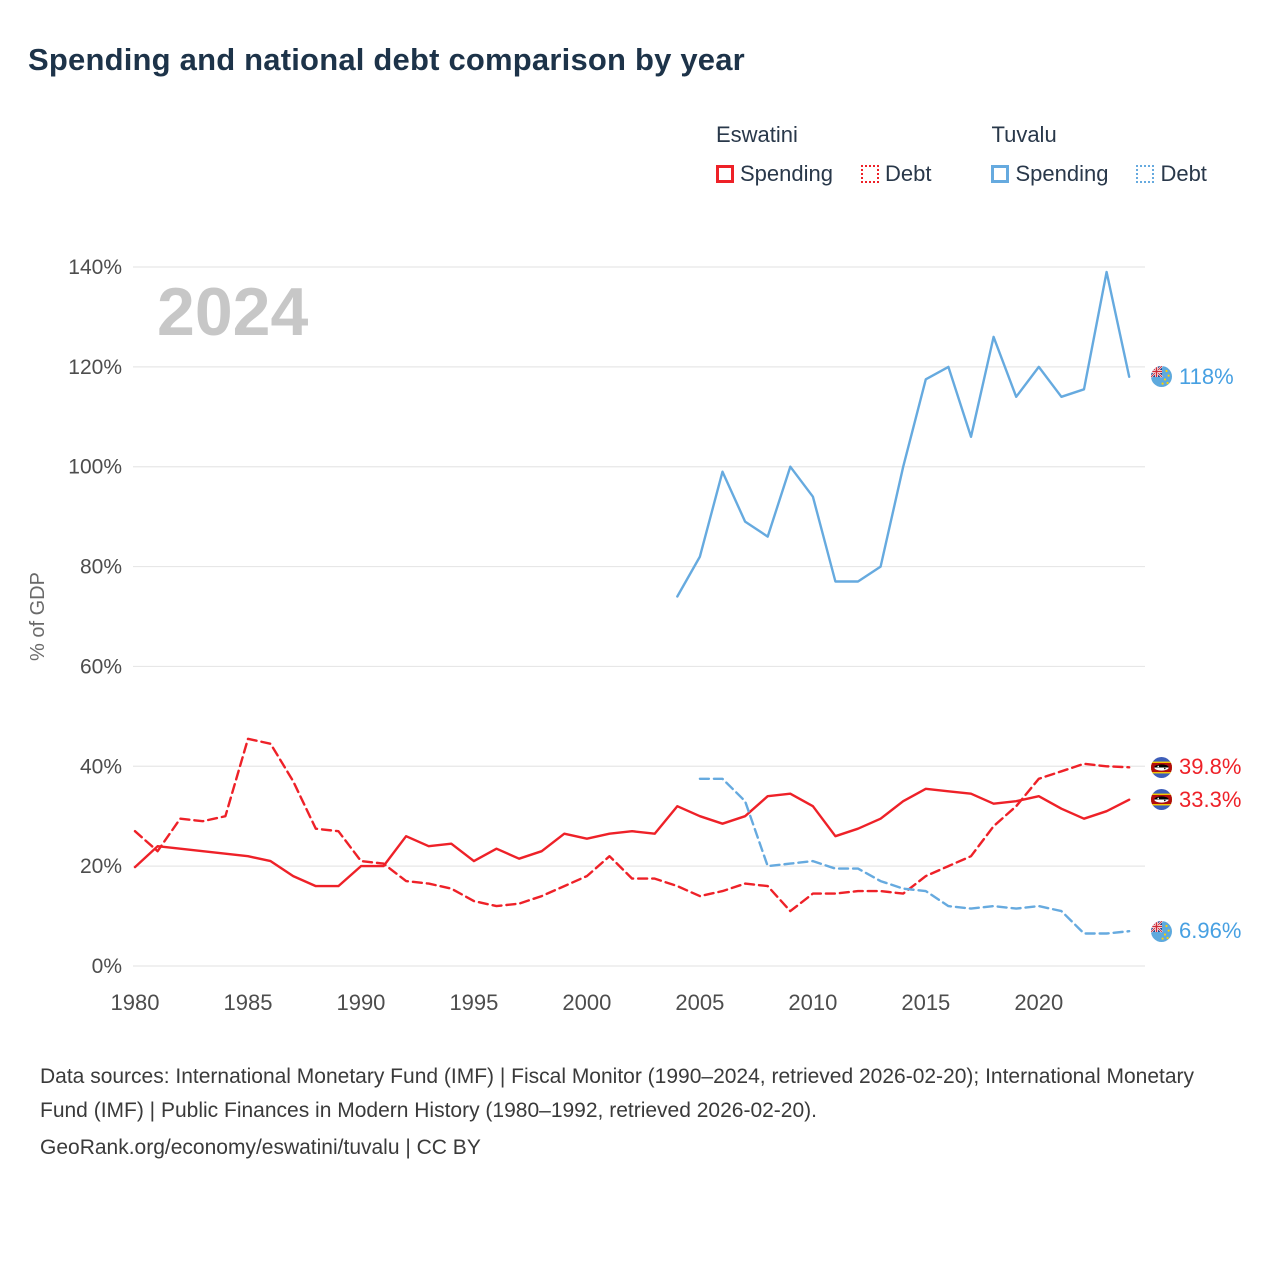  I want to click on svg-text: 140%, so click(95, 267).